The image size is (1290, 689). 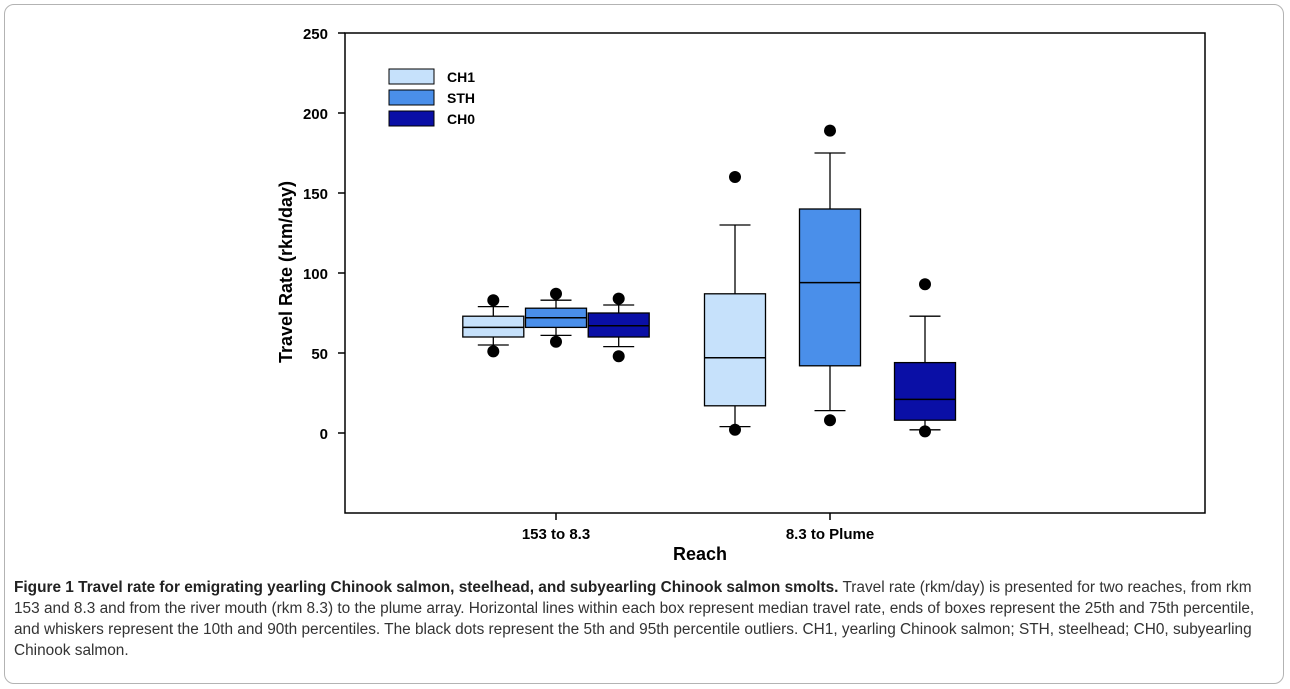 What do you see at coordinates (315, 274) in the screenshot?
I see `y-tick-label: 100` at bounding box center [315, 274].